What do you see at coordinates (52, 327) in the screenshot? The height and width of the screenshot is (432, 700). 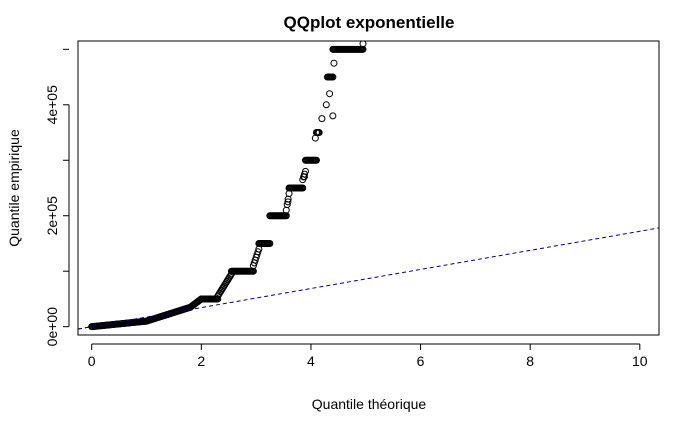 I see `y-tick-label: 0e+00` at bounding box center [52, 327].